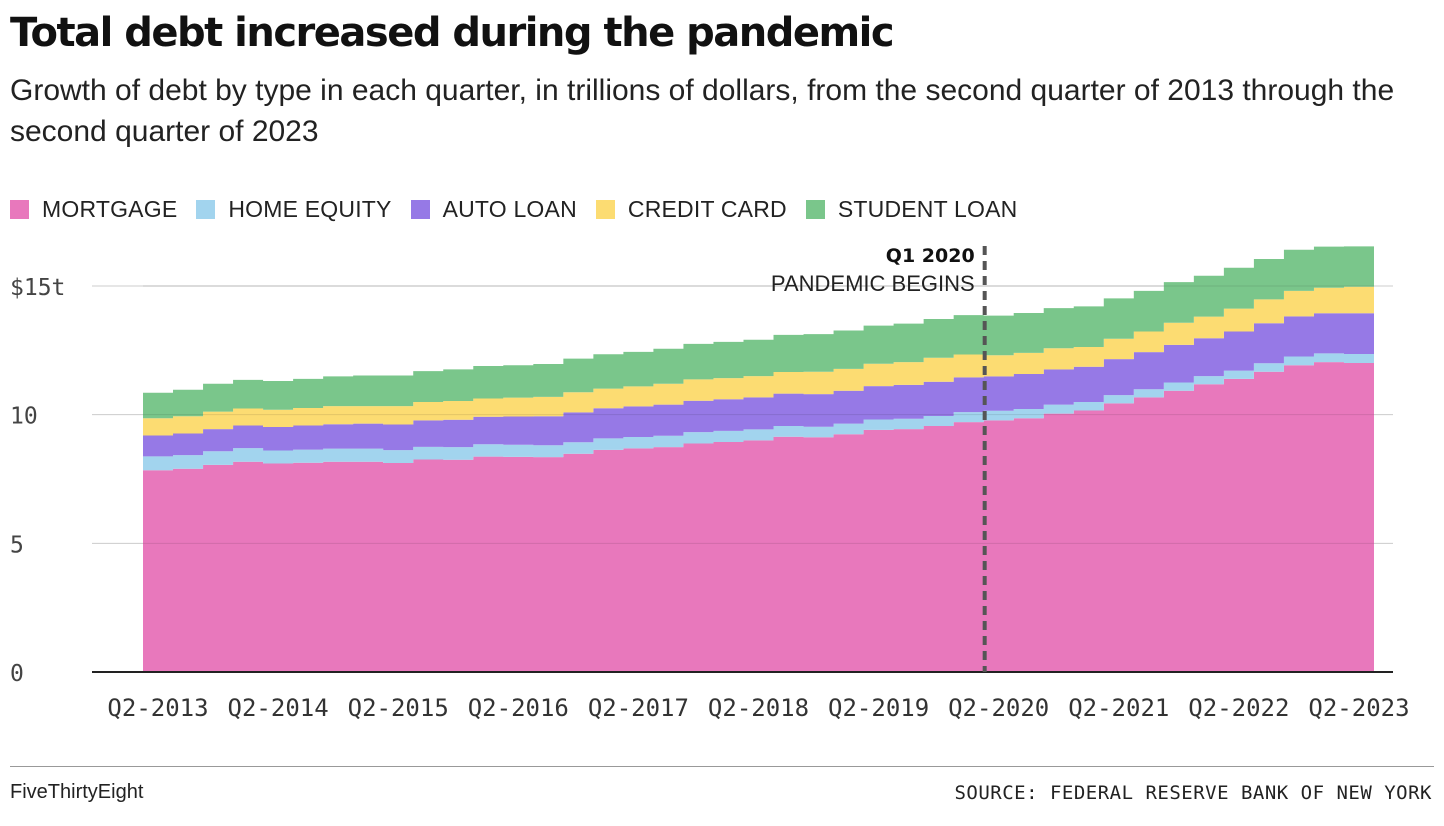 Image resolution: width=1444 pixels, height=826 pixels. I want to click on x-tick-label: Q2-2023, so click(1358, 708).